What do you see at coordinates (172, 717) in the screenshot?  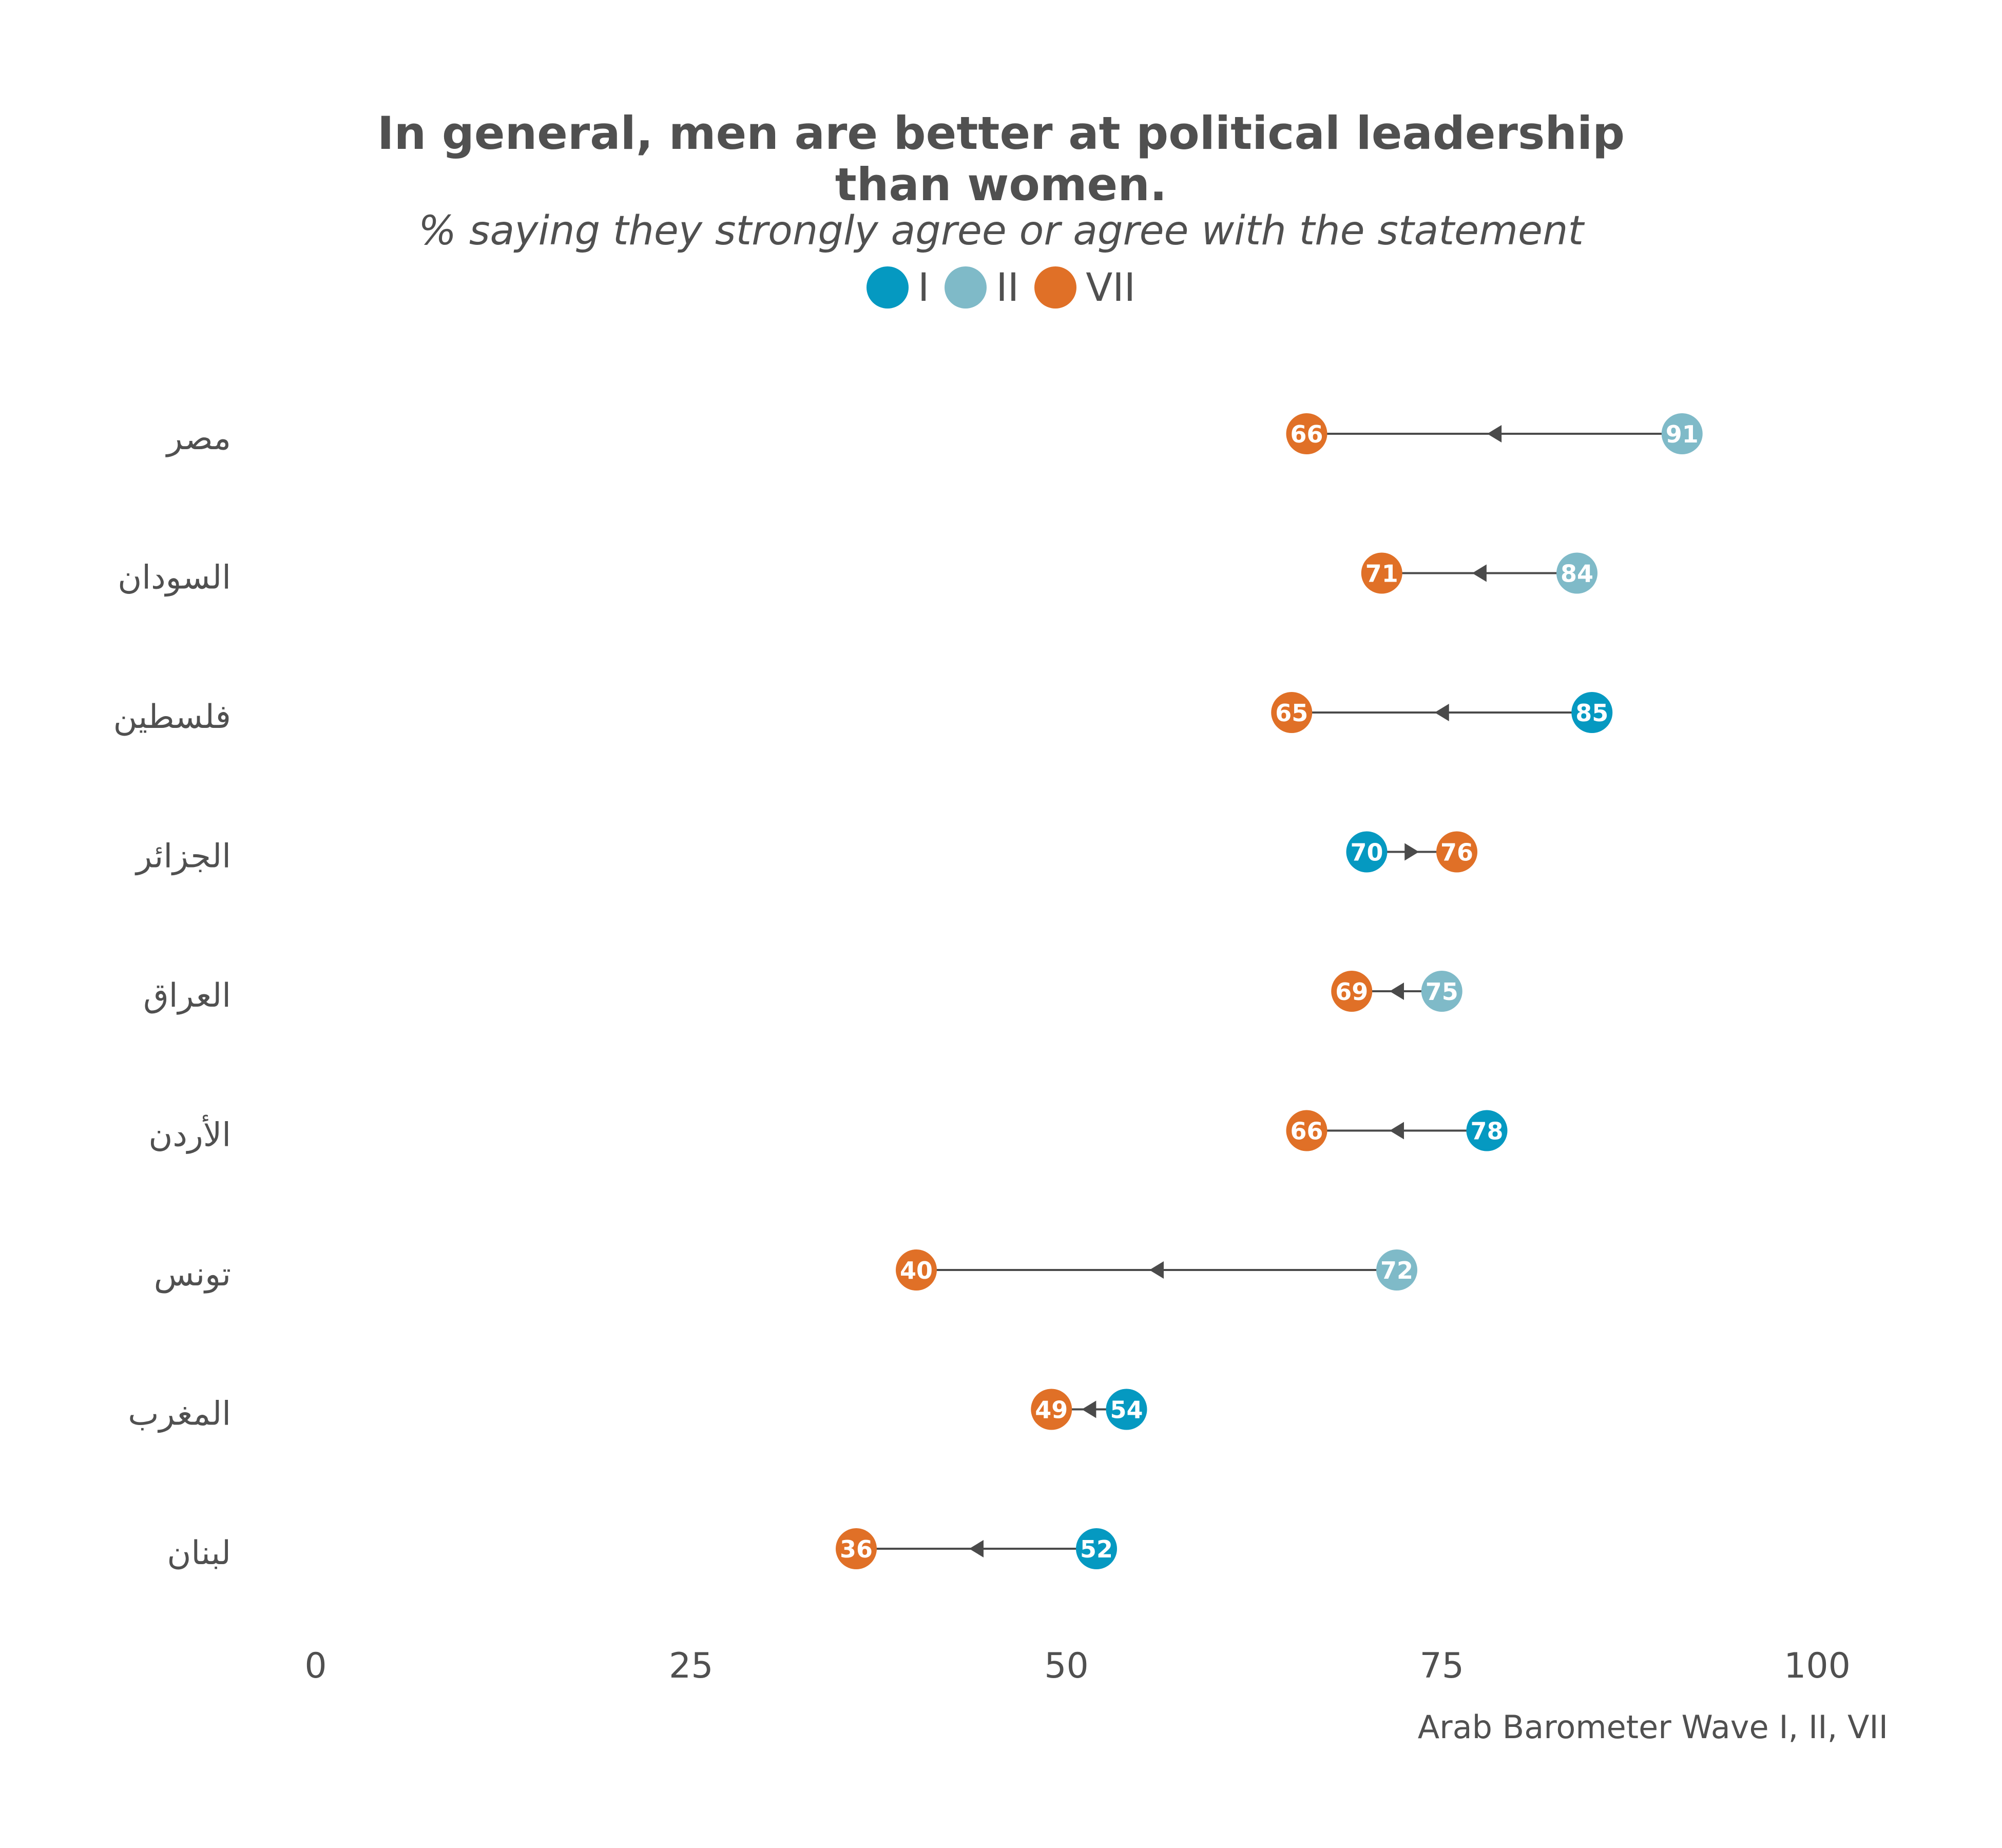 I see `country-label: فلسطين` at bounding box center [172, 717].